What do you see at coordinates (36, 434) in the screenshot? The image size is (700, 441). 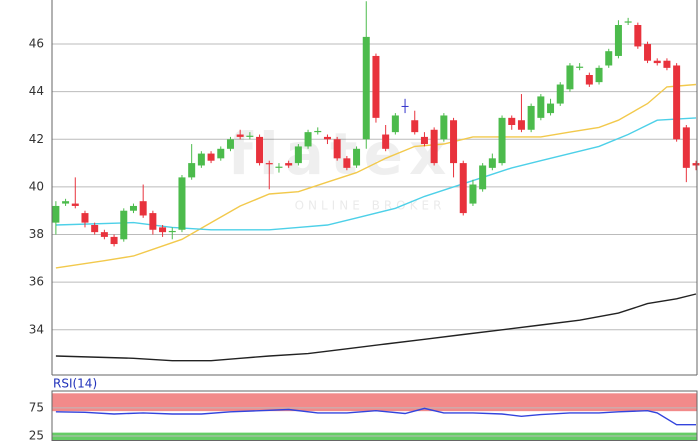 I see `y-tick-label: 25` at bounding box center [36, 434].